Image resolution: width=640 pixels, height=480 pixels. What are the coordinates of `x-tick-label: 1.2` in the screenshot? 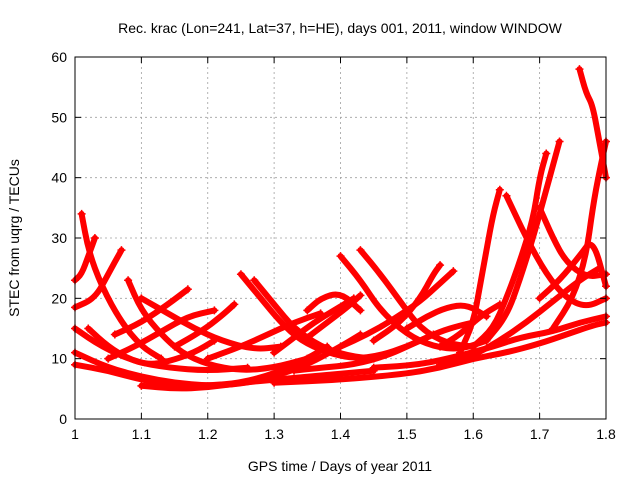 It's located at (208, 434).